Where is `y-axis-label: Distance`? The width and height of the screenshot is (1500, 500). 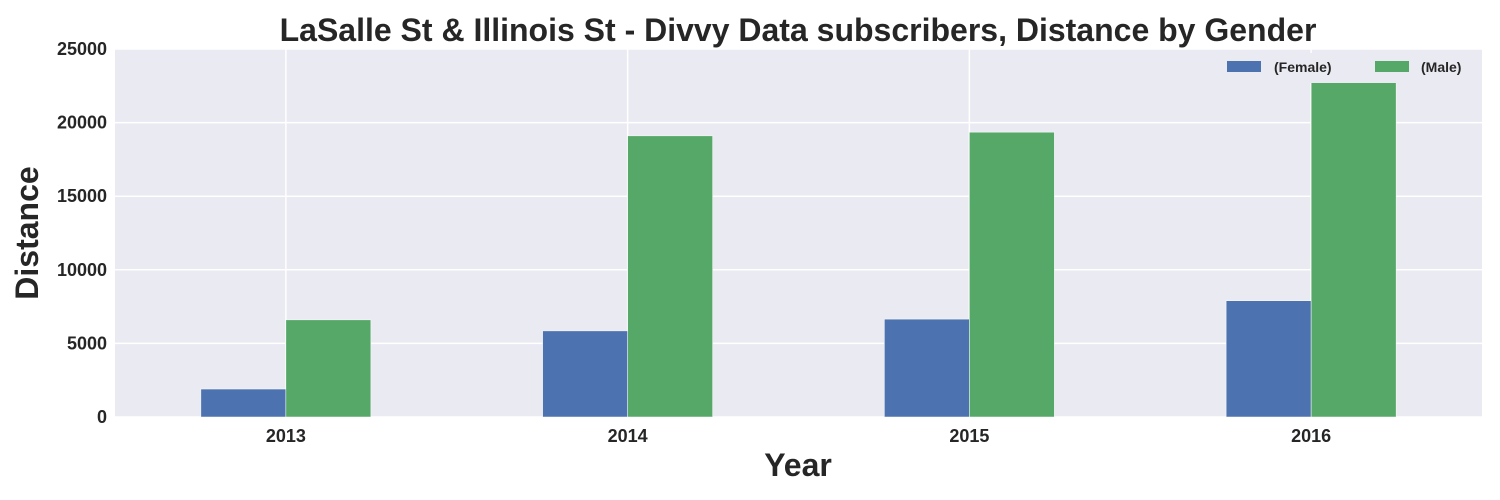
y-axis-label: Distance is located at coordinates (27, 232).